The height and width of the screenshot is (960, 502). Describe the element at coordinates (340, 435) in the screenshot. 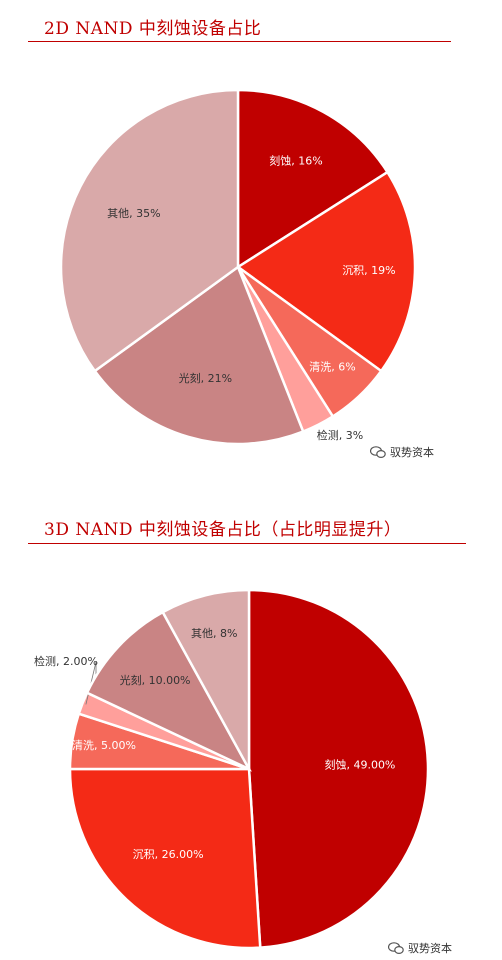

I see `slice-label: 检测, 3%` at that location.